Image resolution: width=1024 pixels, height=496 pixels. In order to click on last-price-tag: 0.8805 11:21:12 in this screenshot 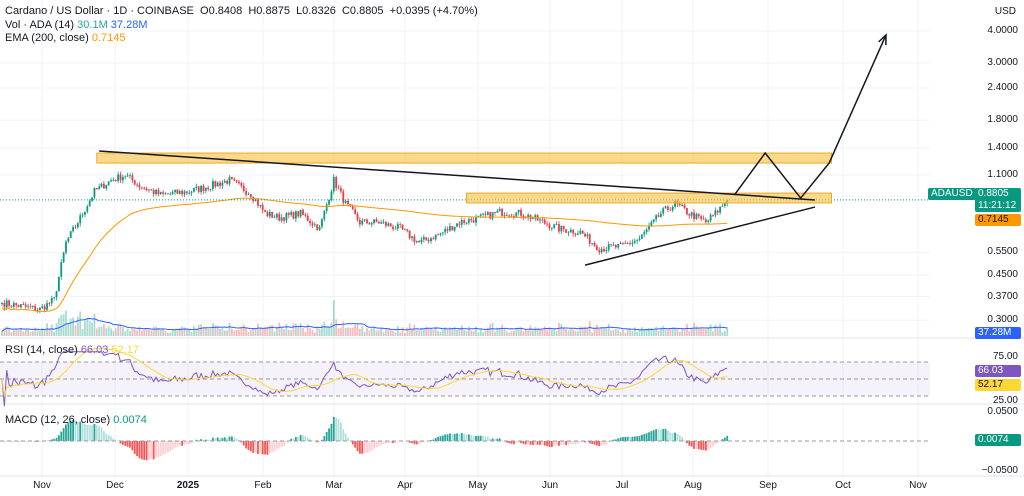, I will do `click(998, 200)`.